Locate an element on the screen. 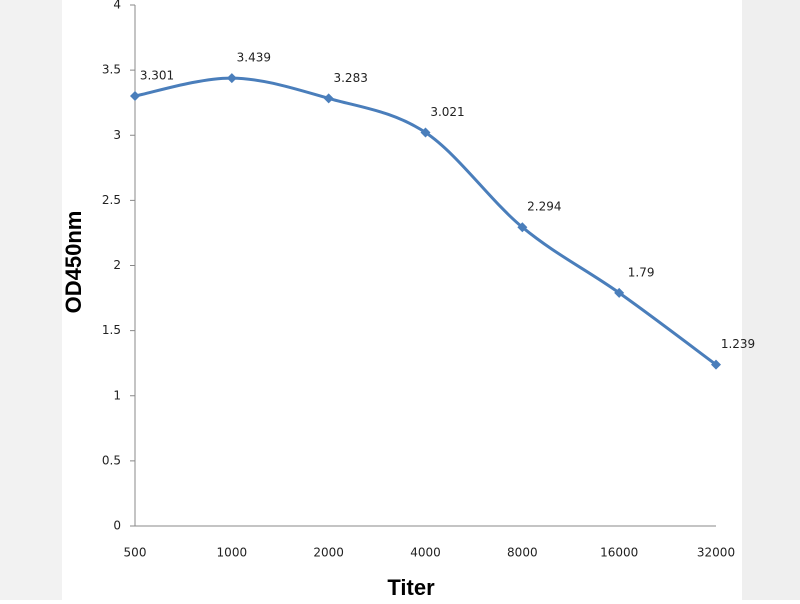 The height and width of the screenshot is (604, 800). x-tick-label: 16000 is located at coordinates (619, 553).